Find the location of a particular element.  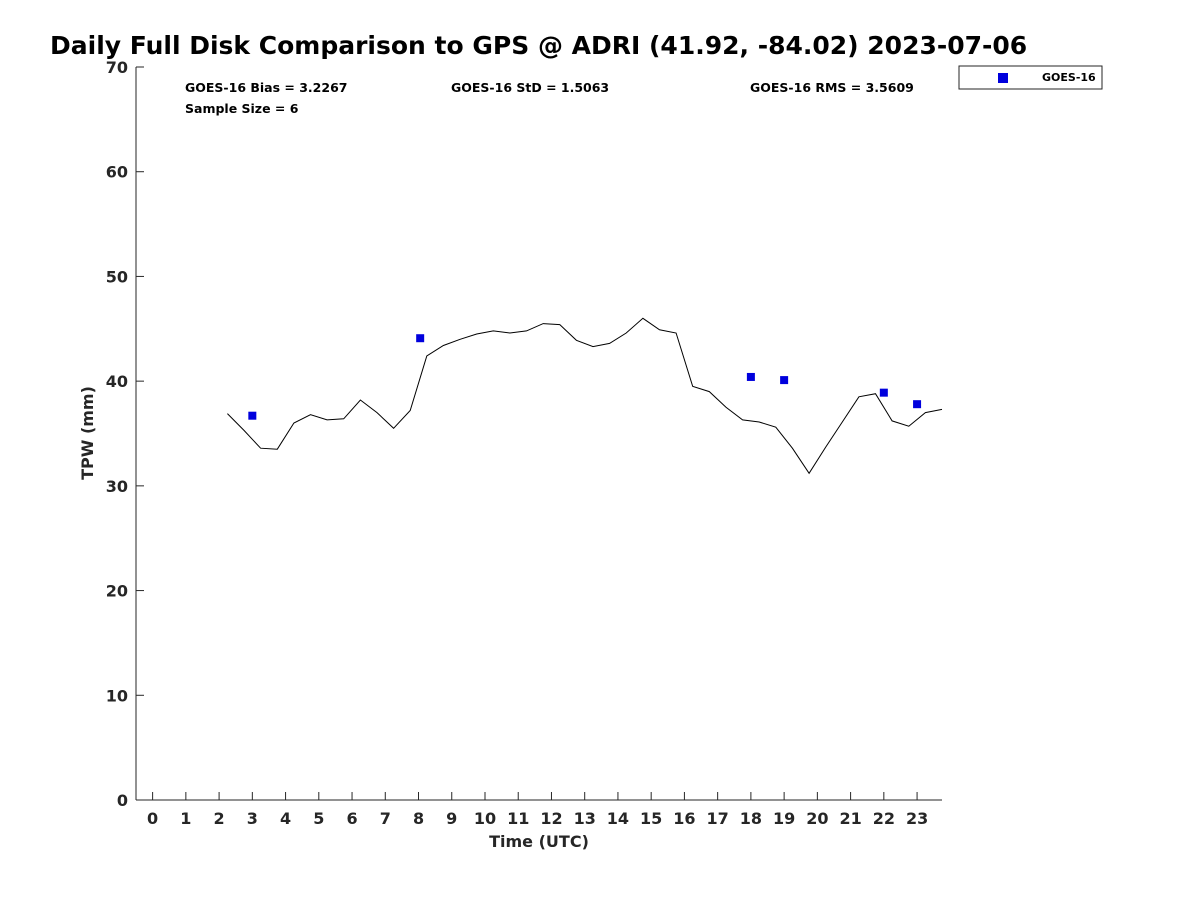

x-tick-label: 7 is located at coordinates (385, 818).